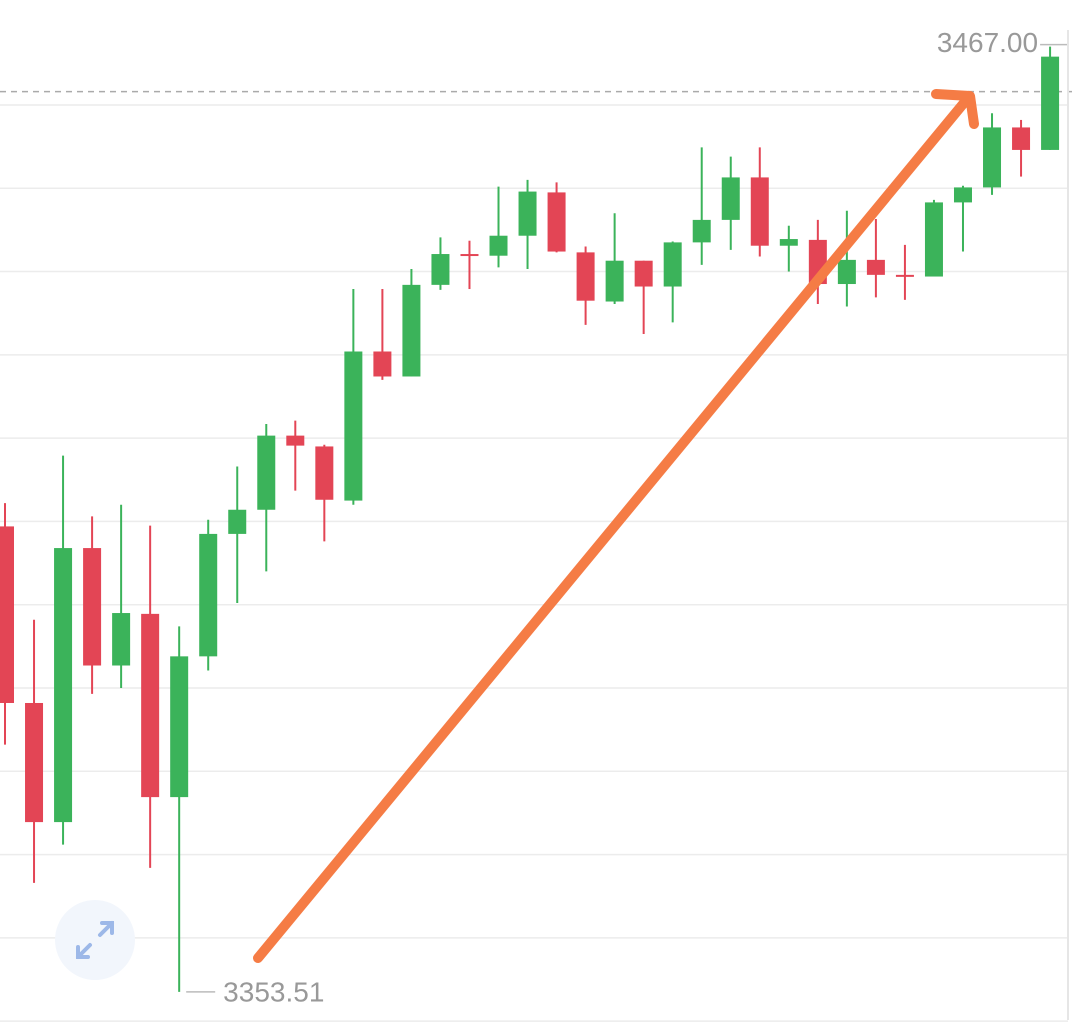 The width and height of the screenshot is (1072, 1027). What do you see at coordinates (987, 42) in the screenshot?
I see `annotation-label: 3467.00` at bounding box center [987, 42].